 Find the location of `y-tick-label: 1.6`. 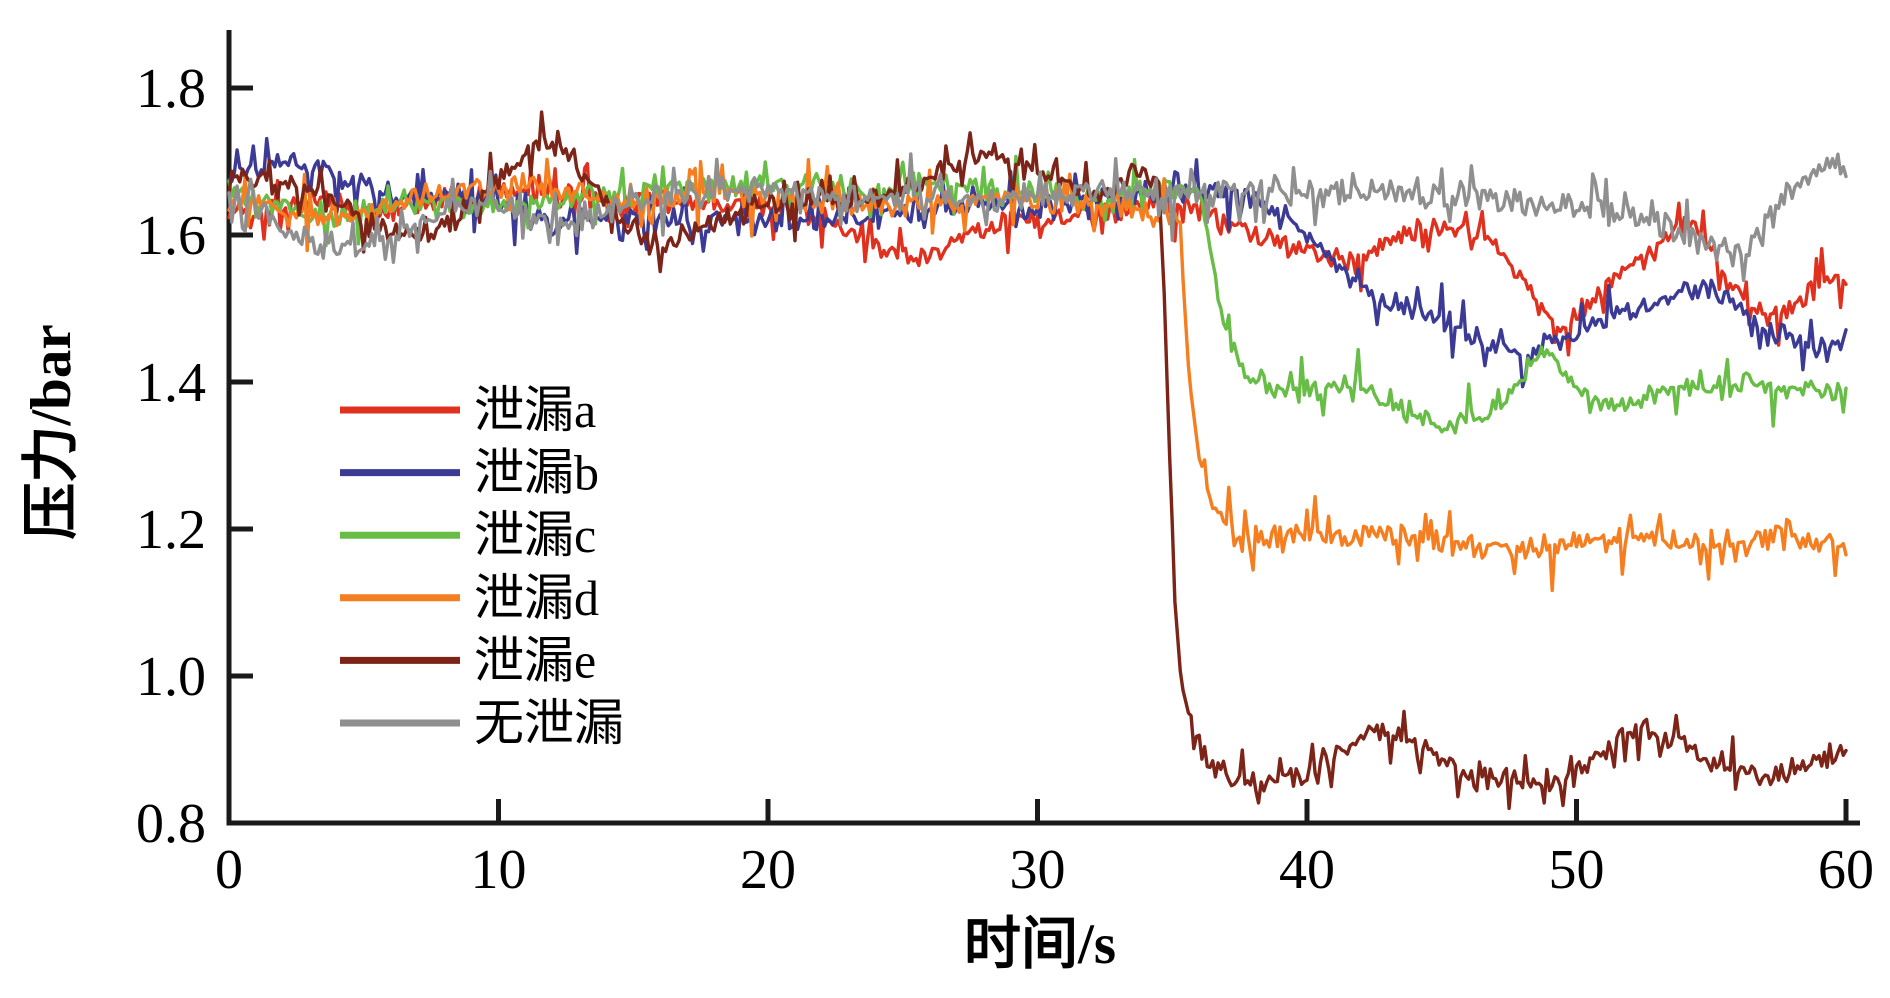

y-tick-label: 1.6 is located at coordinates (171, 236).